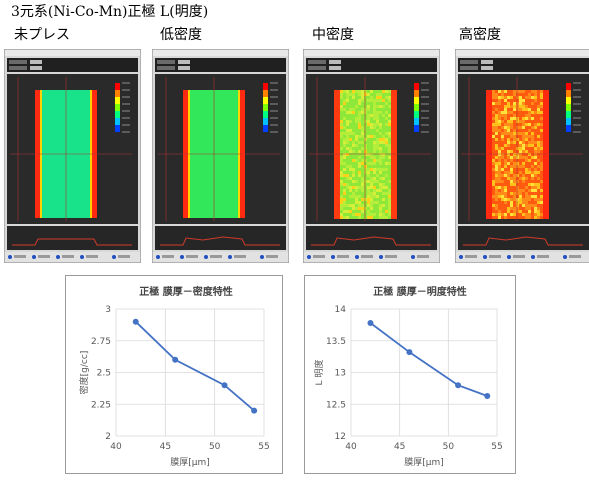  I want to click on status-indicator, so click(485, 257).